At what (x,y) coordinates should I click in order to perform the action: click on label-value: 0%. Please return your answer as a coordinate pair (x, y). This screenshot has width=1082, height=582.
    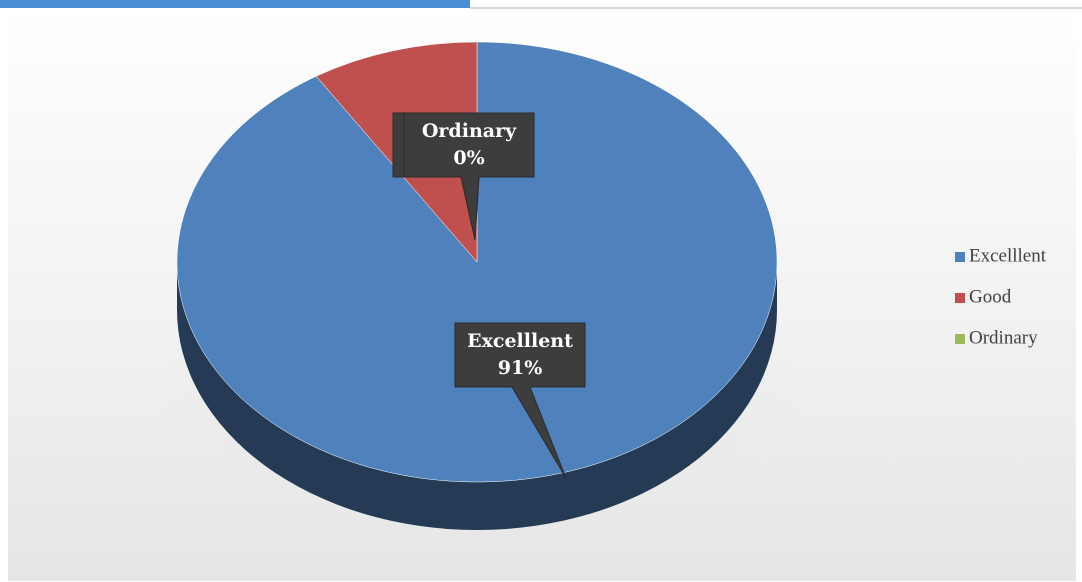
    Looking at the image, I should click on (468, 158).